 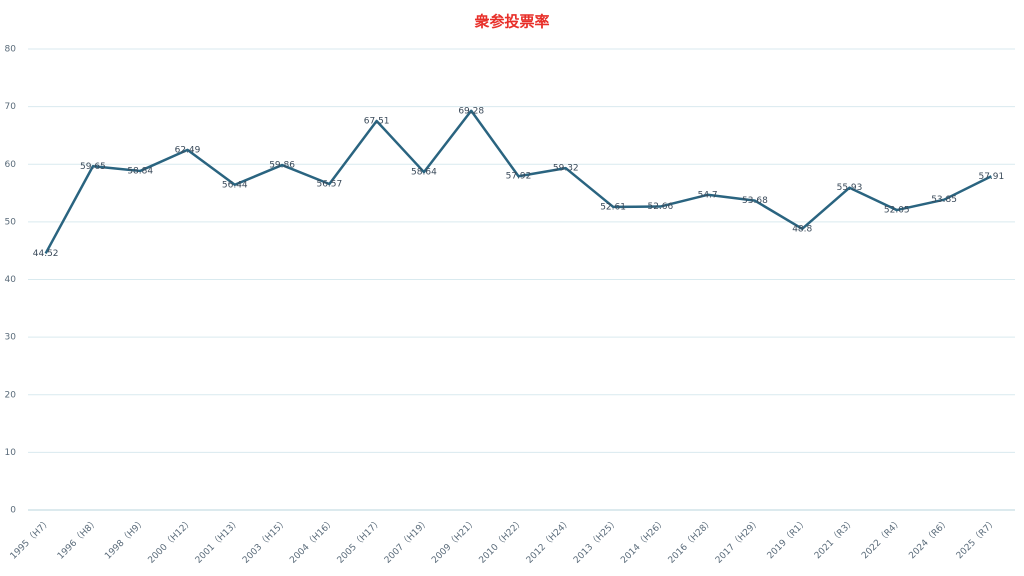 I want to click on data-label: 56.44, so click(x=235, y=185).